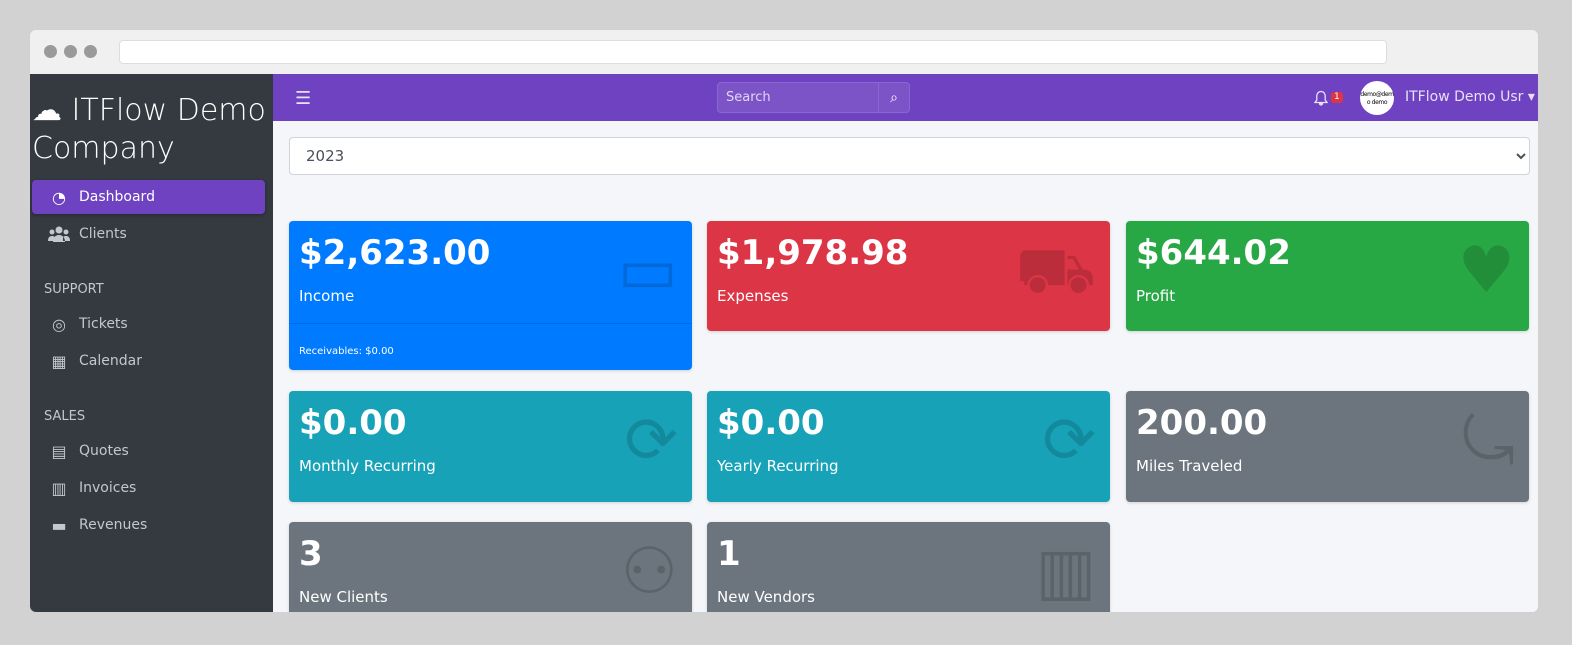  I want to click on stat-label: New Clients, so click(343, 597).